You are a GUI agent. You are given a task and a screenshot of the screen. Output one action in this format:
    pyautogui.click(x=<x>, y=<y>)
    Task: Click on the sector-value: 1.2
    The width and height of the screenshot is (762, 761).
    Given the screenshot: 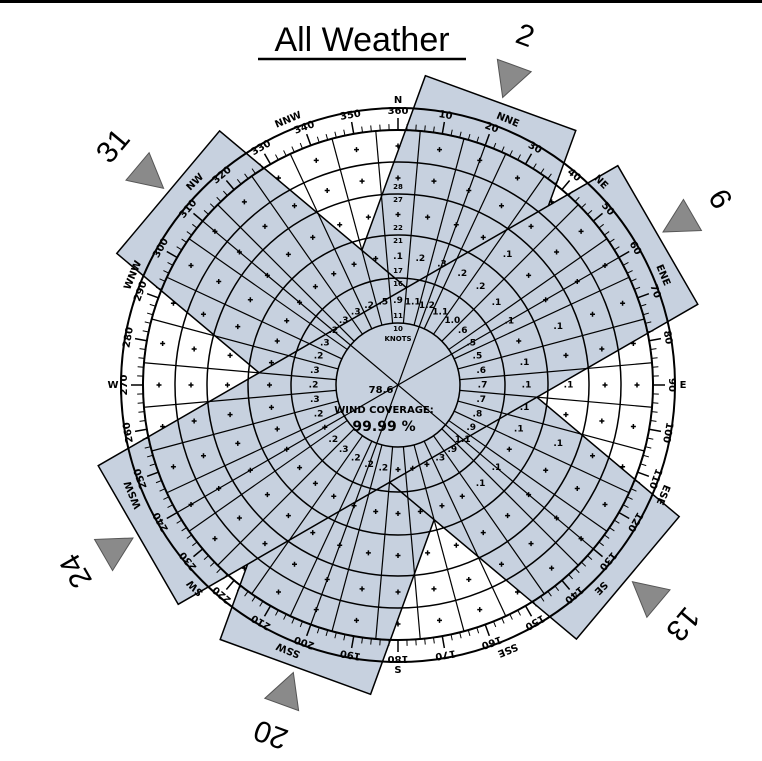 What is the action you would take?
    pyautogui.click(x=427, y=306)
    